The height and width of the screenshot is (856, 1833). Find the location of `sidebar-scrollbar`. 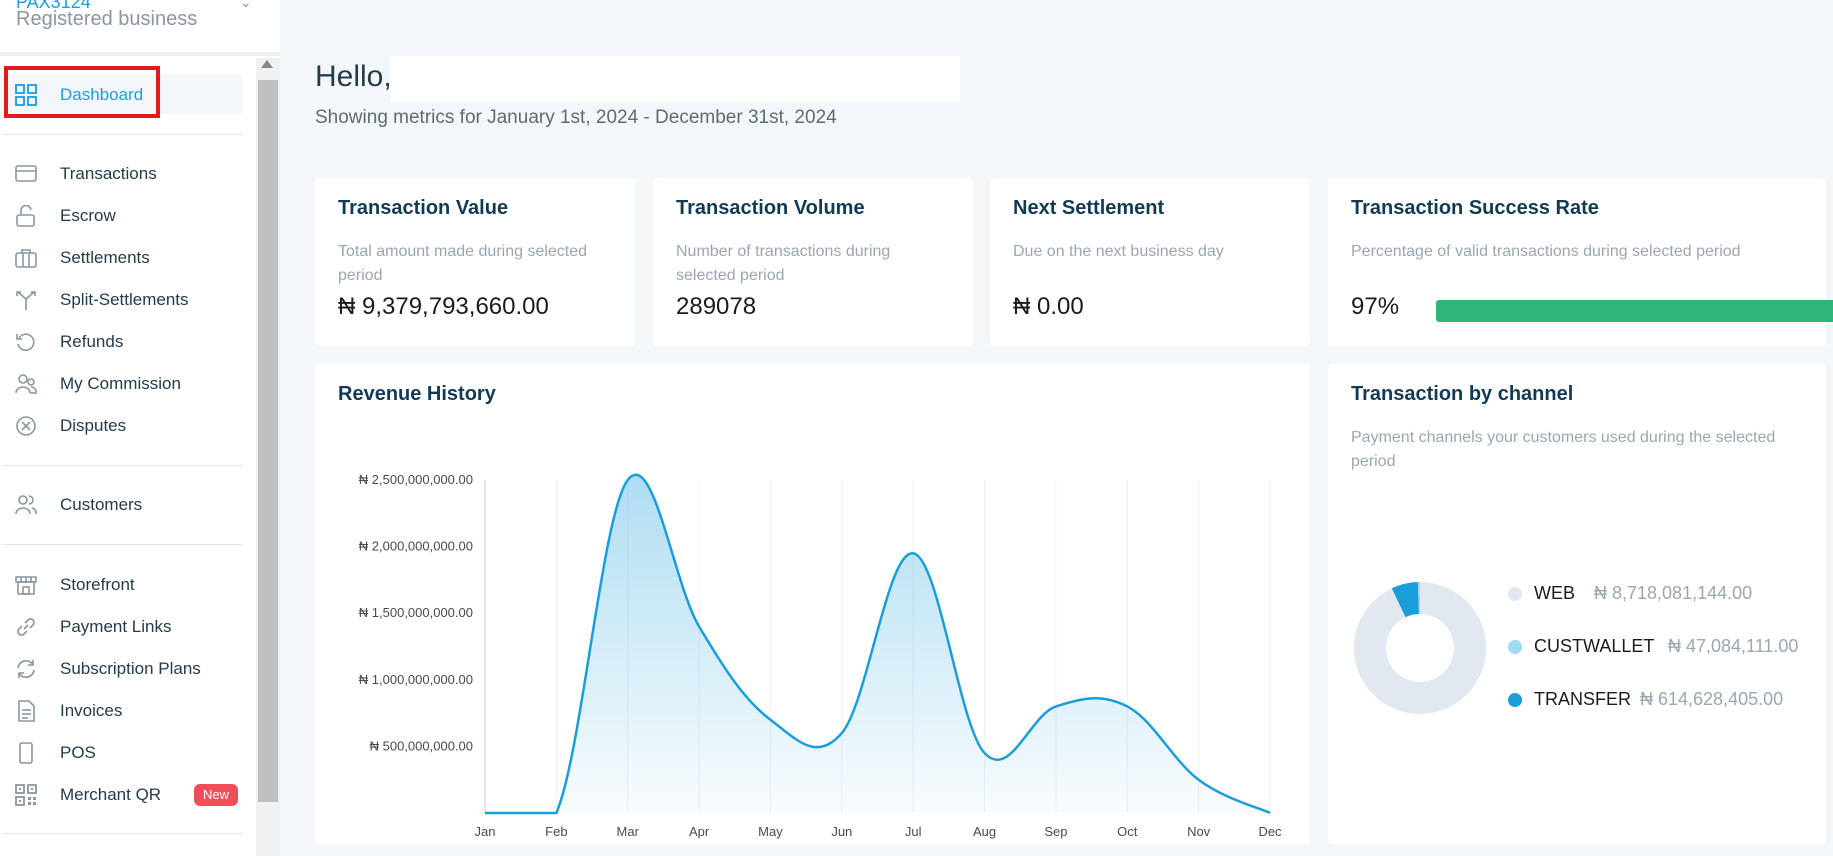

sidebar-scrollbar is located at coordinates (268, 457).